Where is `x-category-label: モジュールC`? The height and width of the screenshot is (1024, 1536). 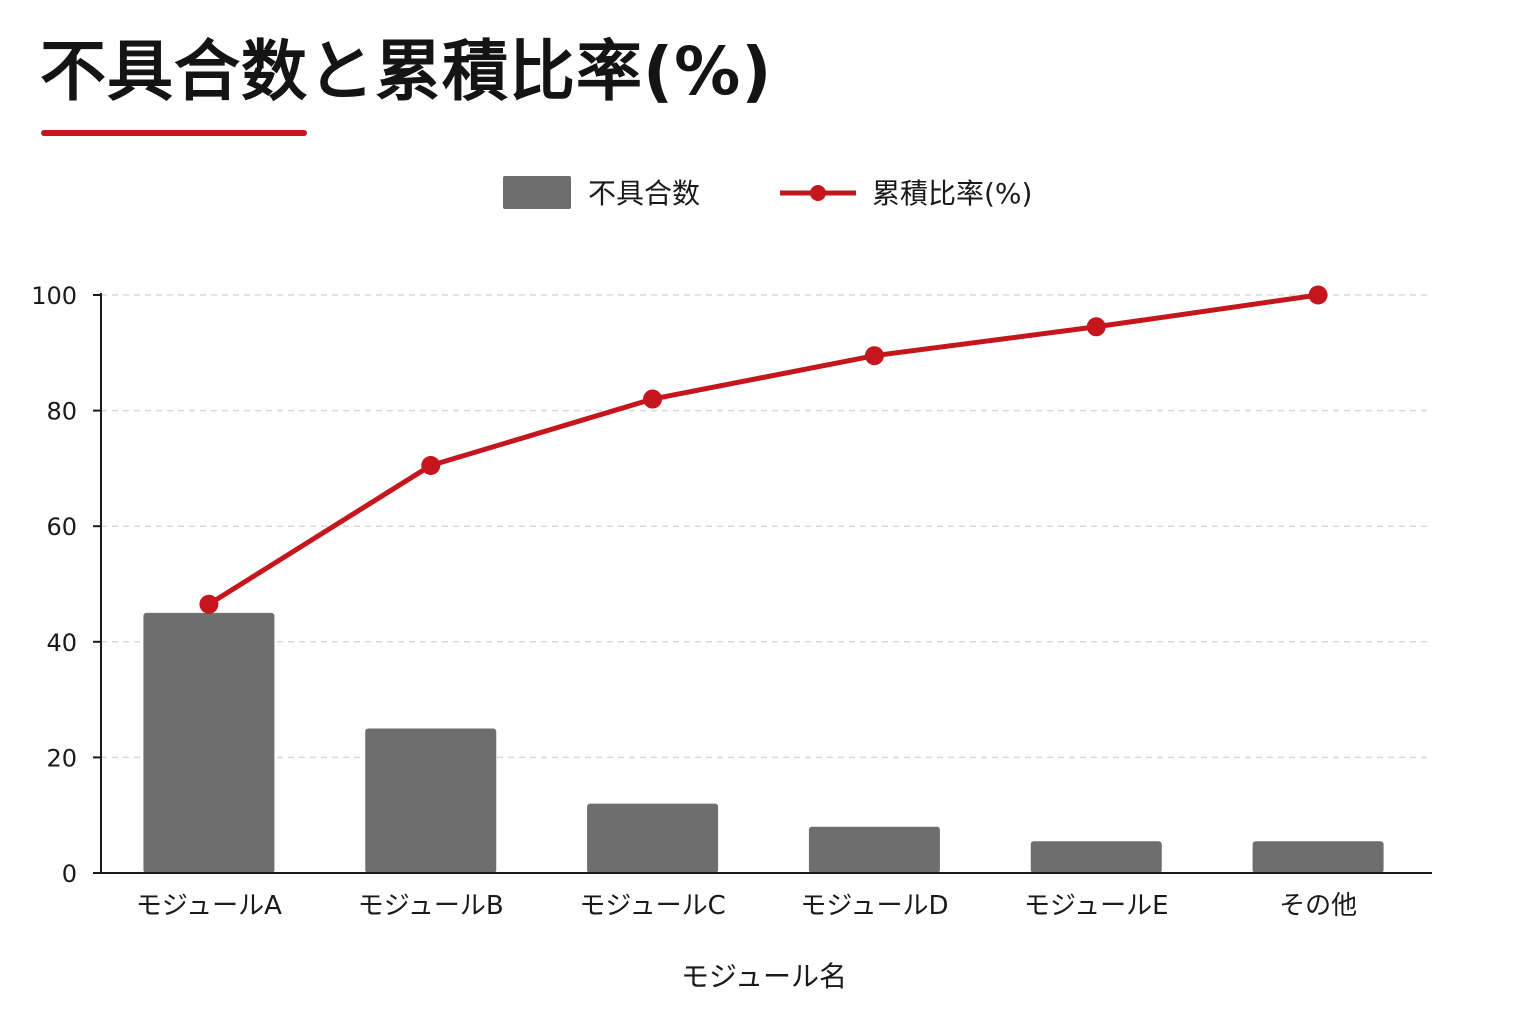
x-category-label: モジュールC is located at coordinates (652, 906).